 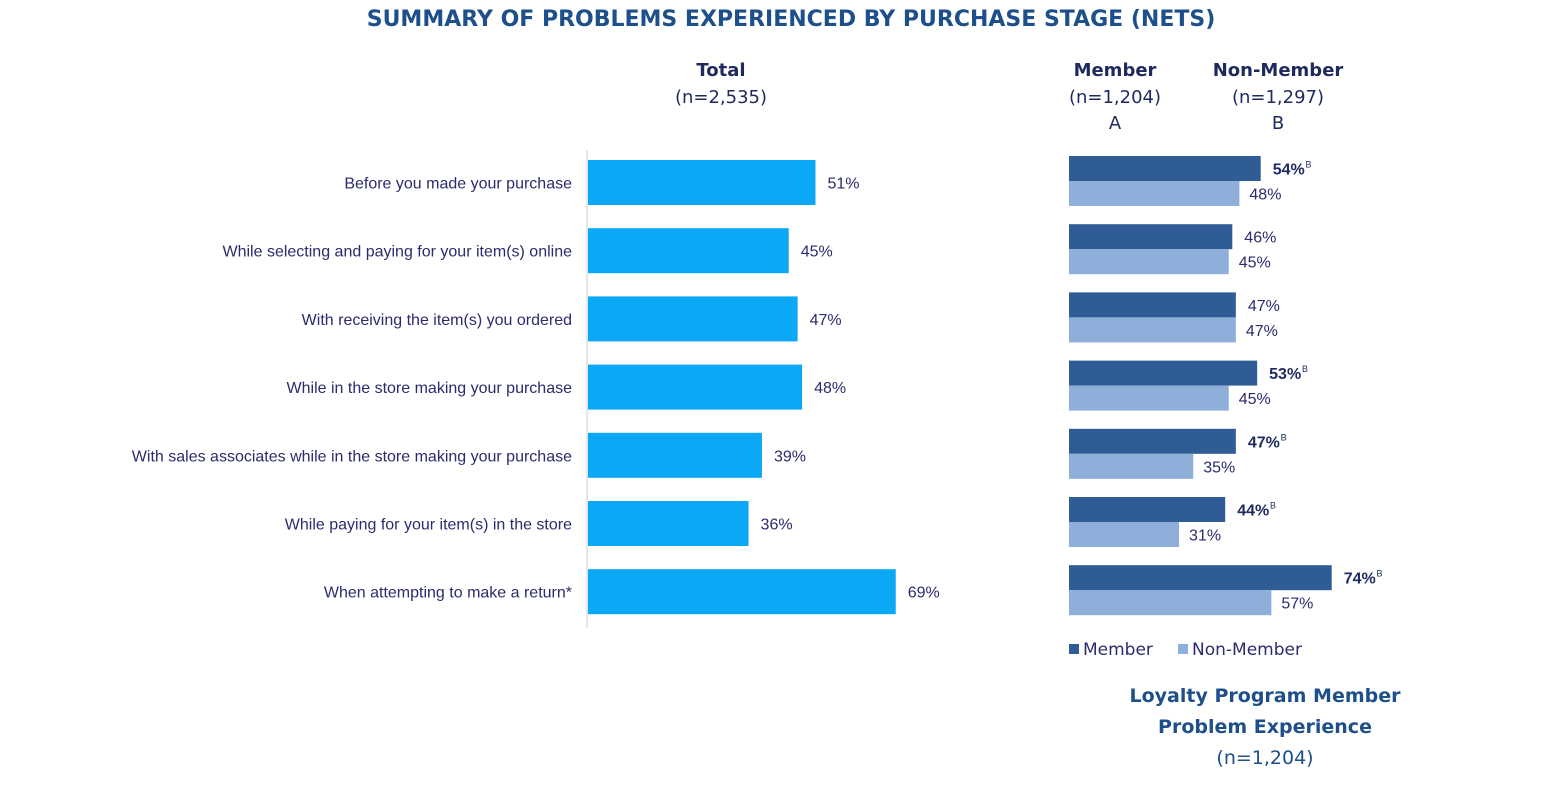 What do you see at coordinates (721, 97) in the screenshot?
I see `total-n: (n=2,535)` at bounding box center [721, 97].